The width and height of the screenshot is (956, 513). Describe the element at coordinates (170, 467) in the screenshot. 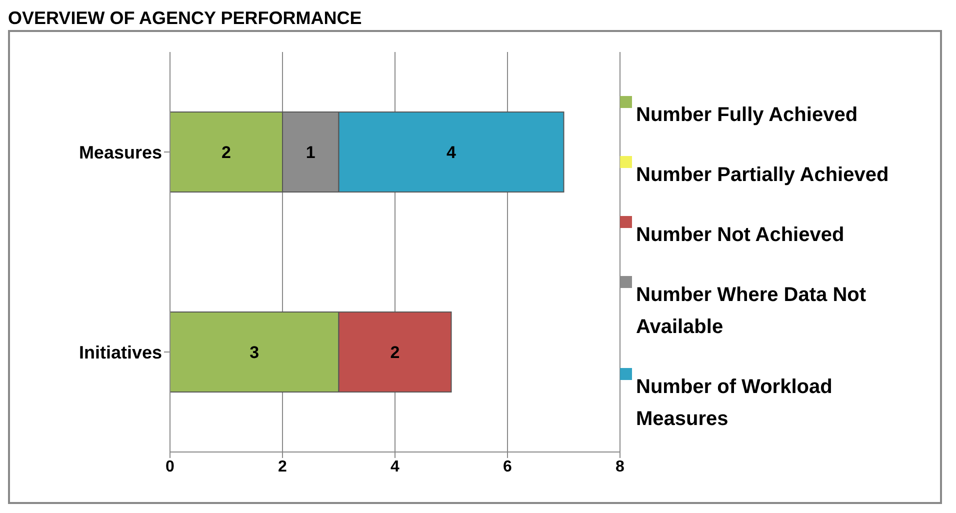

I see `x-tick-label: 0` at that location.